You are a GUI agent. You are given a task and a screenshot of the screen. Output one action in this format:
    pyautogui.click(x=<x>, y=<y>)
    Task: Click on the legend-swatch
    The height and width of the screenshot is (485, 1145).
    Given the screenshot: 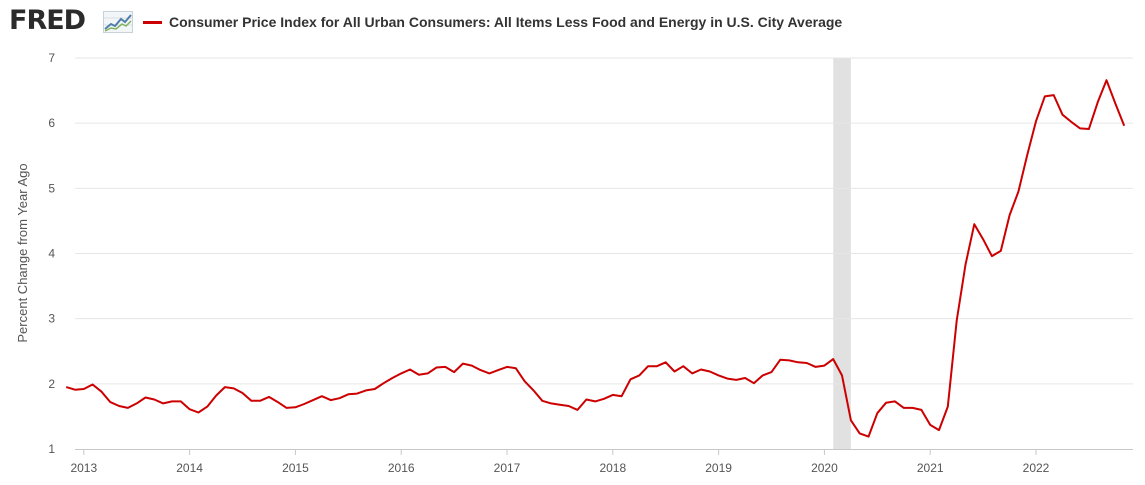 What is the action you would take?
    pyautogui.click(x=152, y=22)
    